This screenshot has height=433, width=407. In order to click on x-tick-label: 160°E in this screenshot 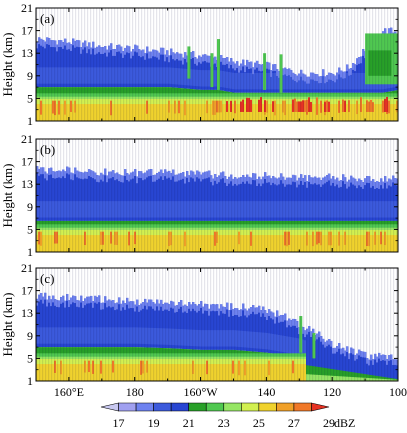, I will do `click(69, 392)`.